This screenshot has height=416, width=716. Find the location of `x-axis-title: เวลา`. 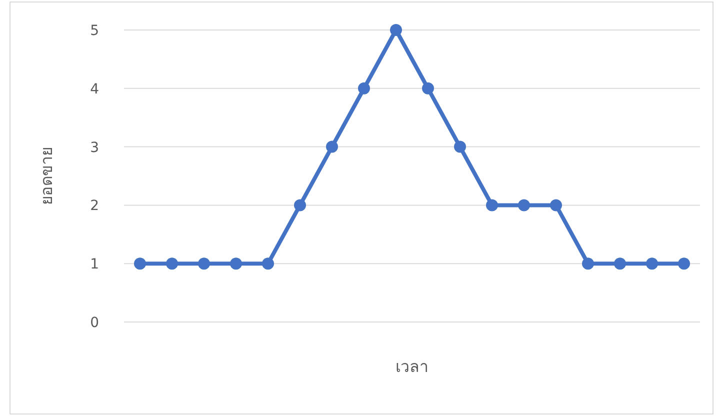

x-axis-title: เวลา is located at coordinates (412, 366).